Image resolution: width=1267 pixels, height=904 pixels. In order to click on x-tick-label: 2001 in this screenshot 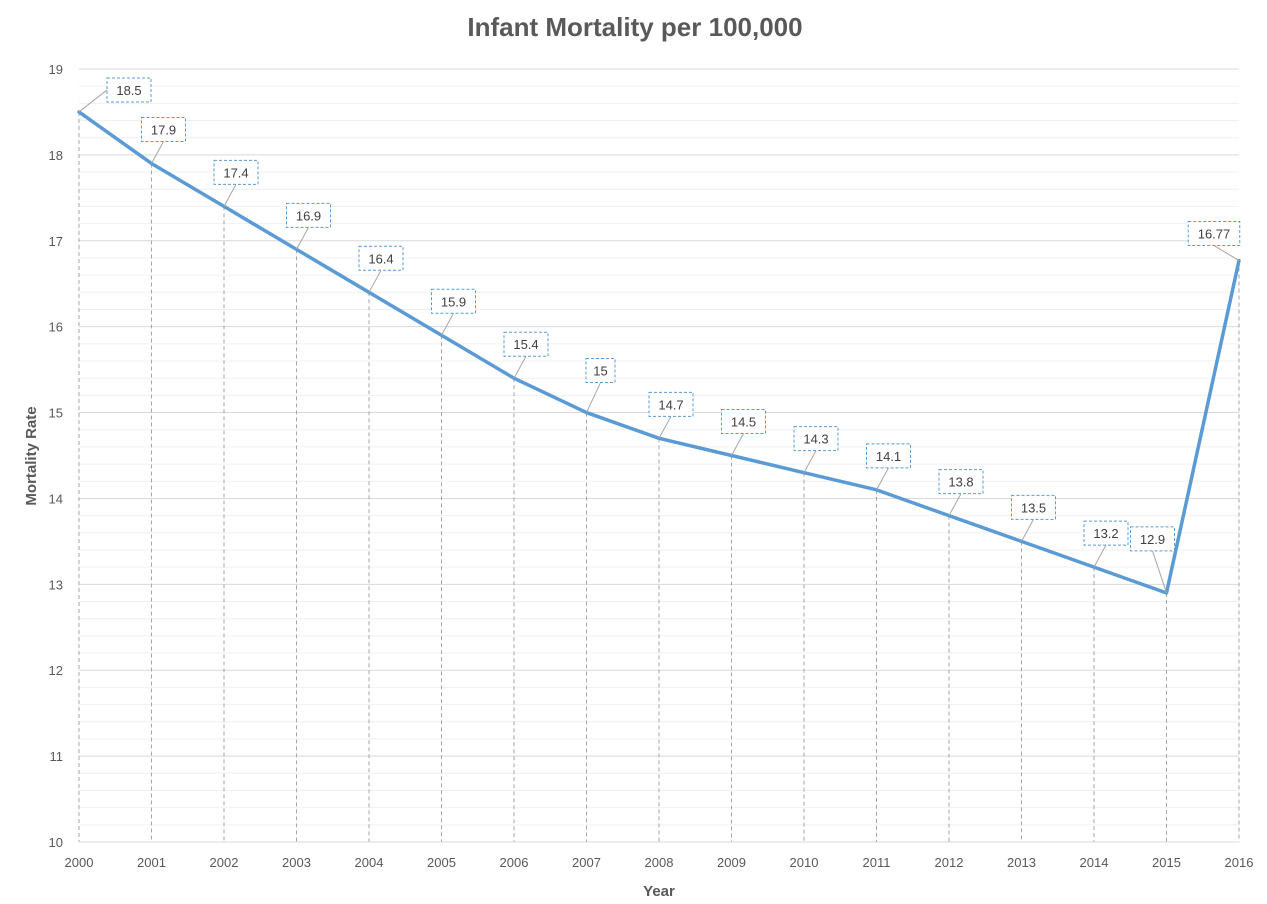, I will do `click(151, 862)`.